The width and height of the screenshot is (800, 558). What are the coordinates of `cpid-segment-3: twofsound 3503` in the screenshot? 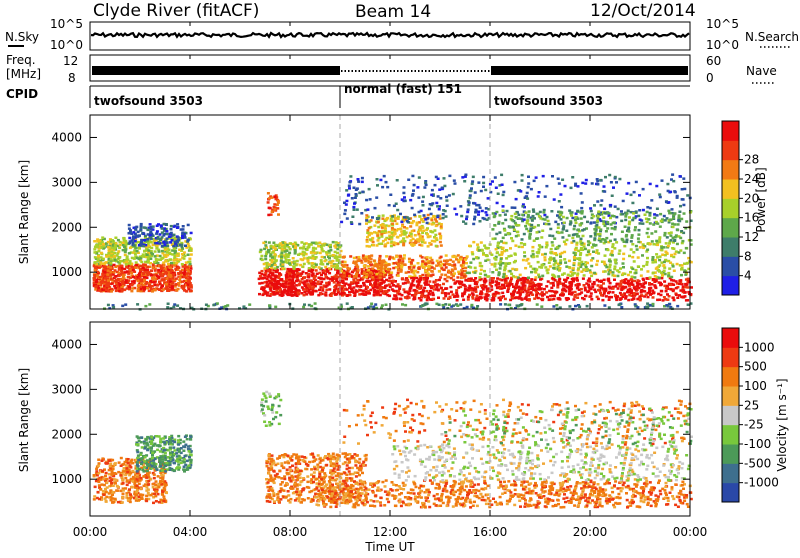 It's located at (548, 101).